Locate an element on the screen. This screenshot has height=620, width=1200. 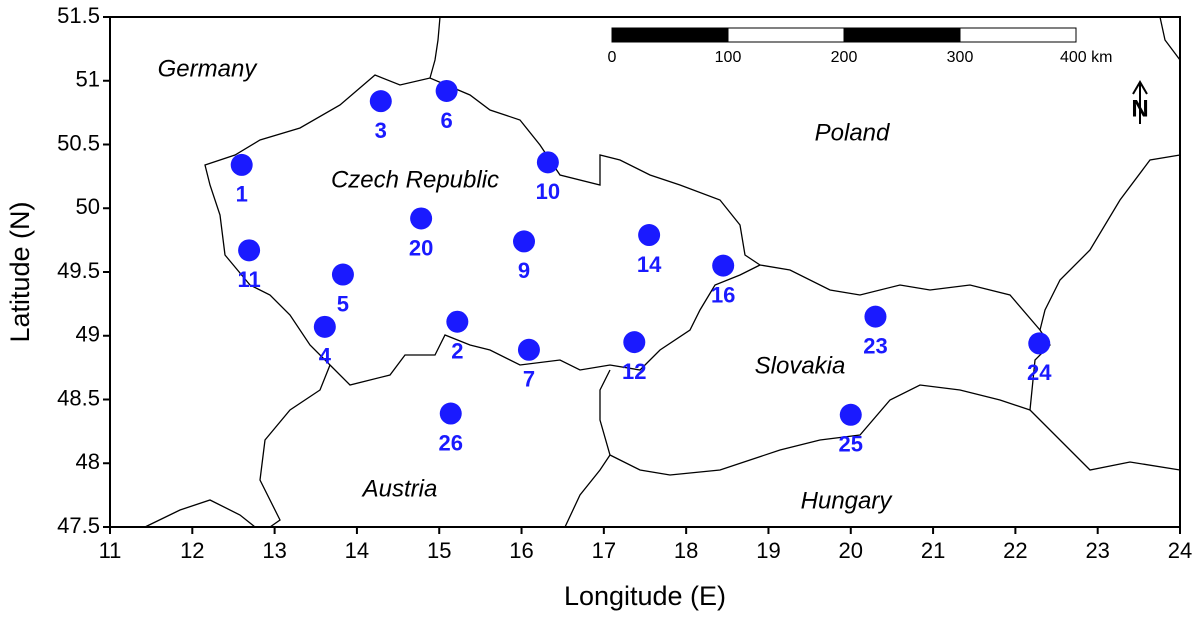
x-tick-label: 13 is located at coordinates (274, 550).